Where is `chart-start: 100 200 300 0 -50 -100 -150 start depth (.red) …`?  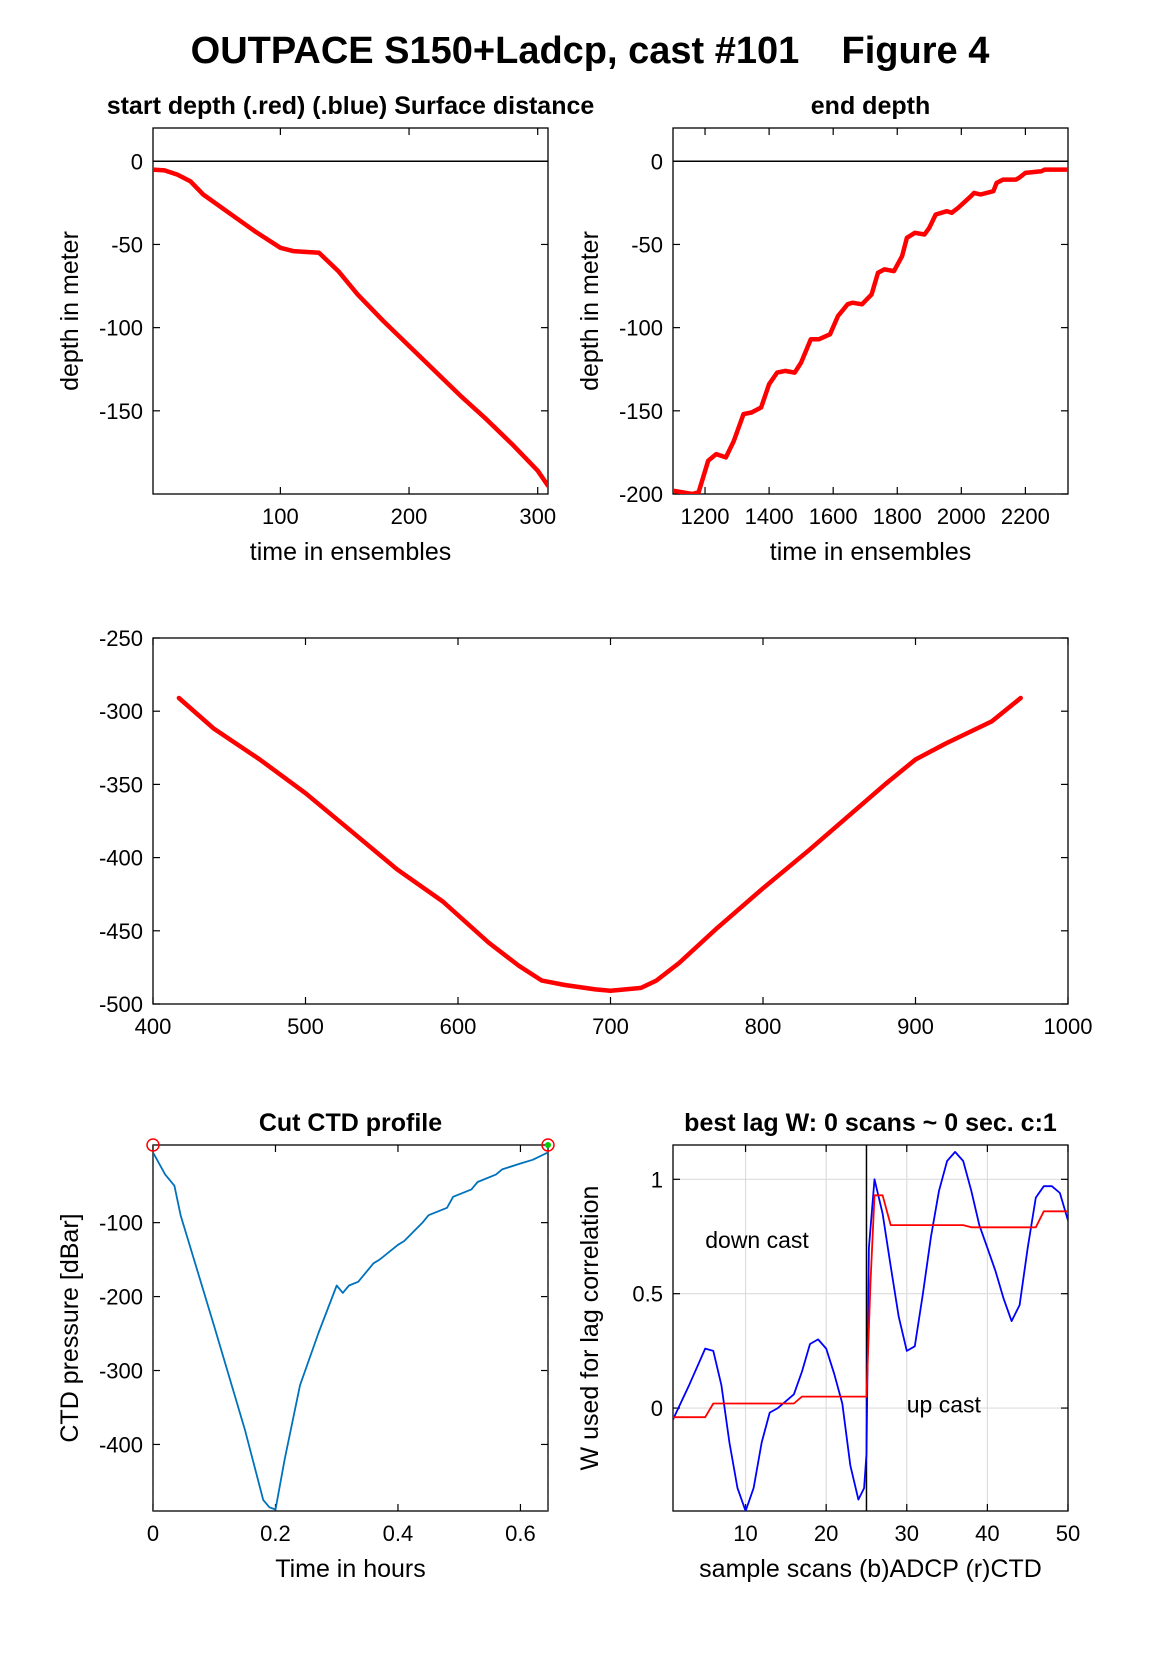
chart-start: 100 200 300 0 -50 -100 -150 start depth (.red) … is located at coordinates (325, 329).